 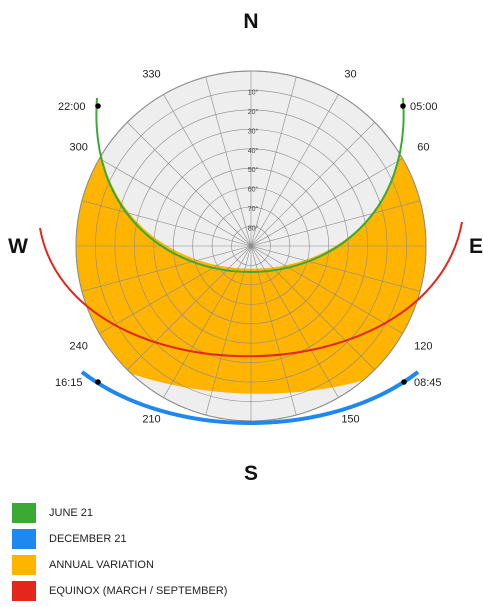 I want to click on legend-swatch-equinox, so click(x=24, y=591).